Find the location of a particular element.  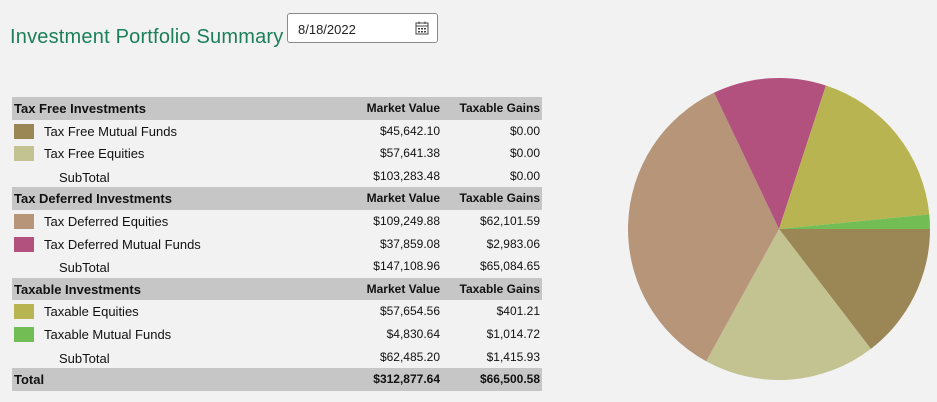

section-title: Tax Free Investments is located at coordinates (80, 108).